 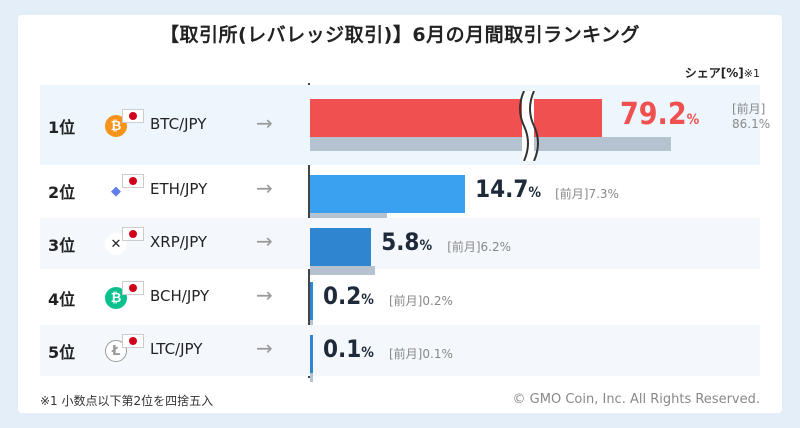 I want to click on rank-label: 2位, so click(x=62, y=192).